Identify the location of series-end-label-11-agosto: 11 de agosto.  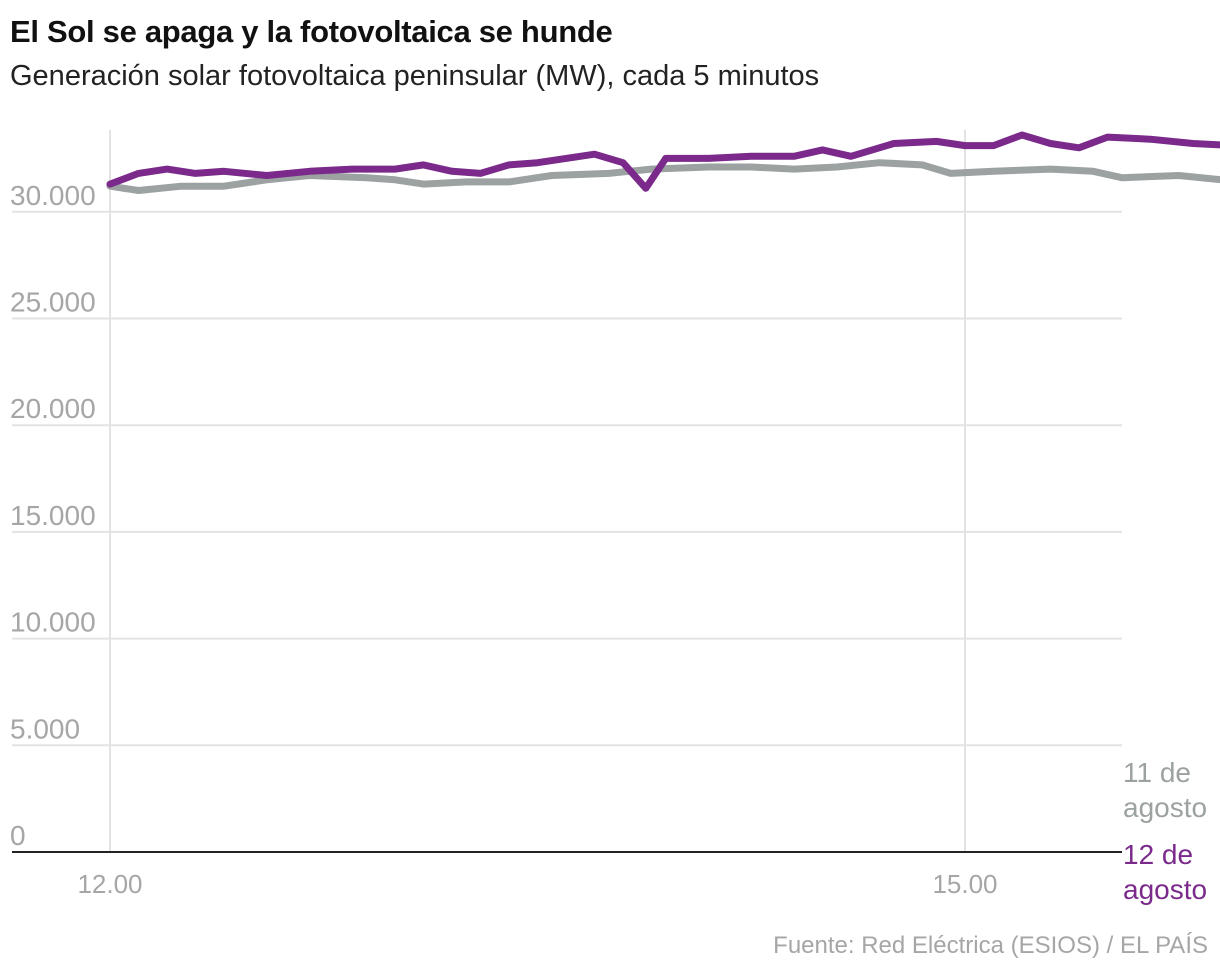
(1165, 790).